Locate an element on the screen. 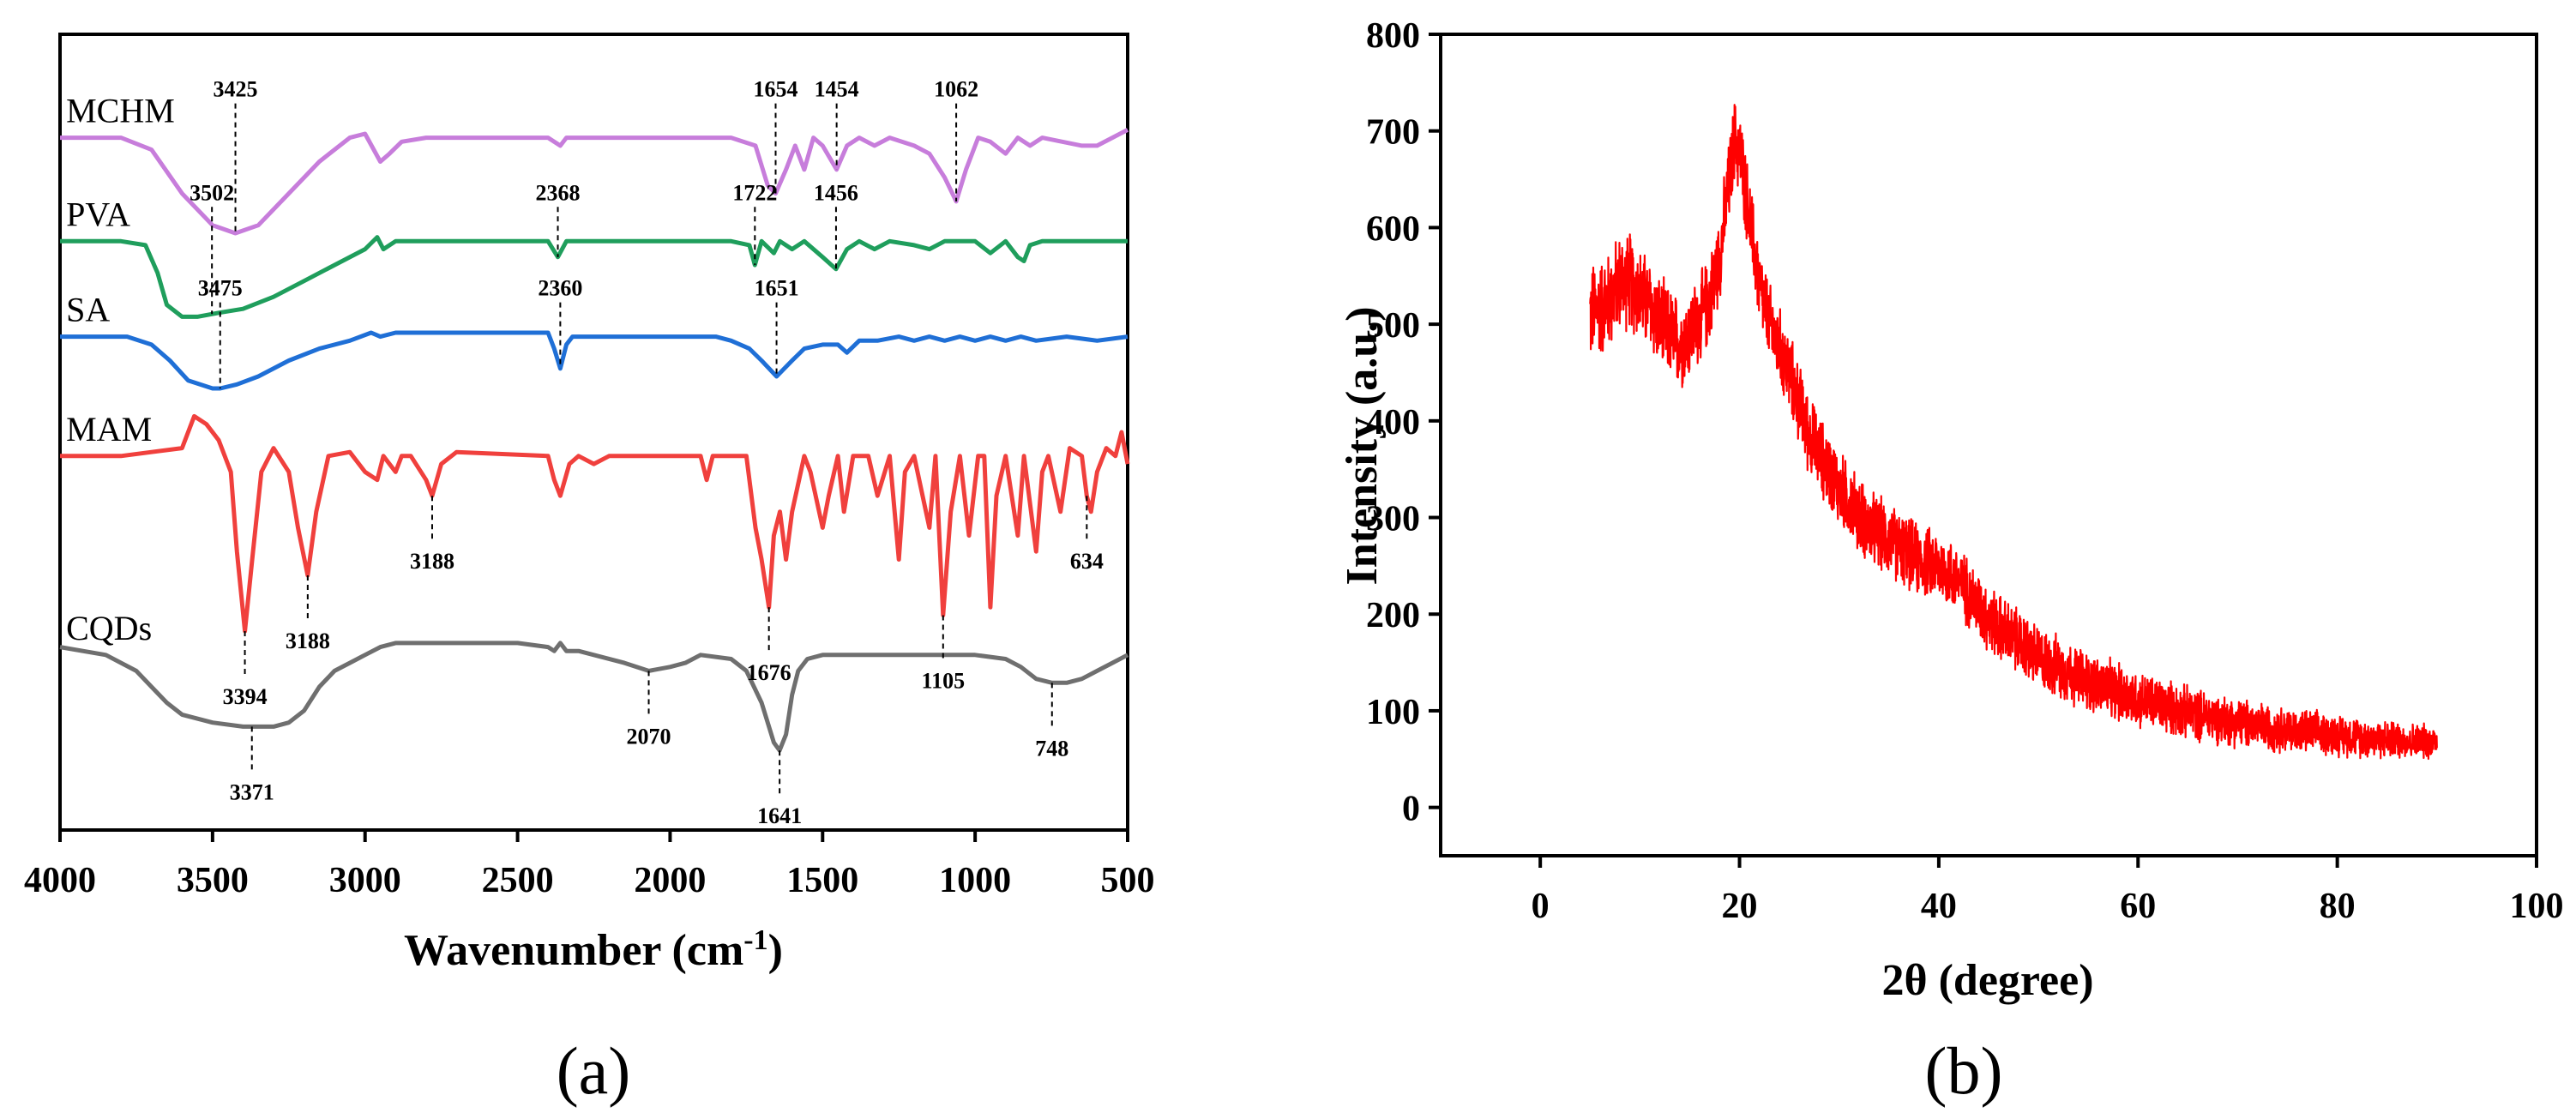 This screenshot has width=2576, height=1119. series-mam-label: MAM is located at coordinates (109, 429).